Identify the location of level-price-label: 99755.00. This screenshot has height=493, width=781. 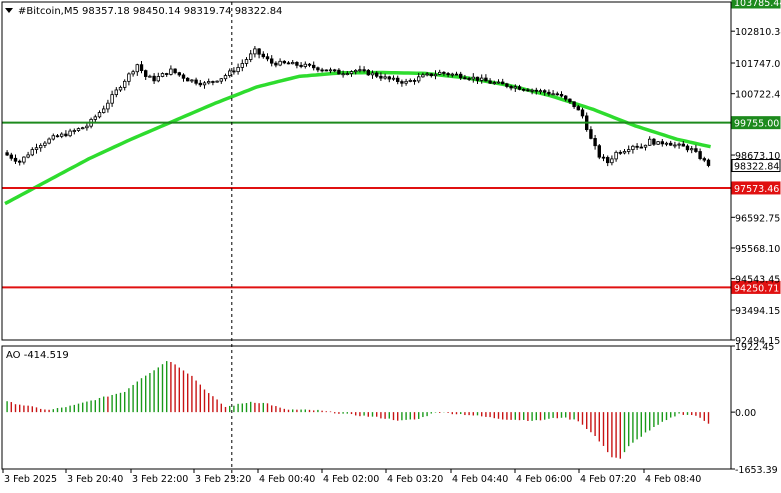
(756, 124).